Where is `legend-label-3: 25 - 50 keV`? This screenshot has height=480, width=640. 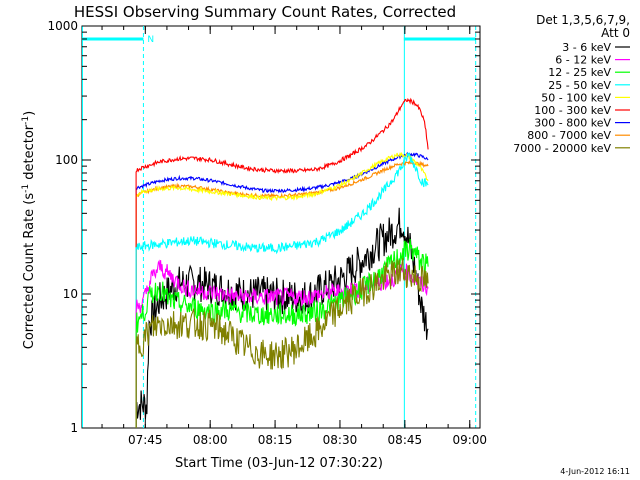
legend-label-3: 25 - 50 keV is located at coordinates (579, 85).